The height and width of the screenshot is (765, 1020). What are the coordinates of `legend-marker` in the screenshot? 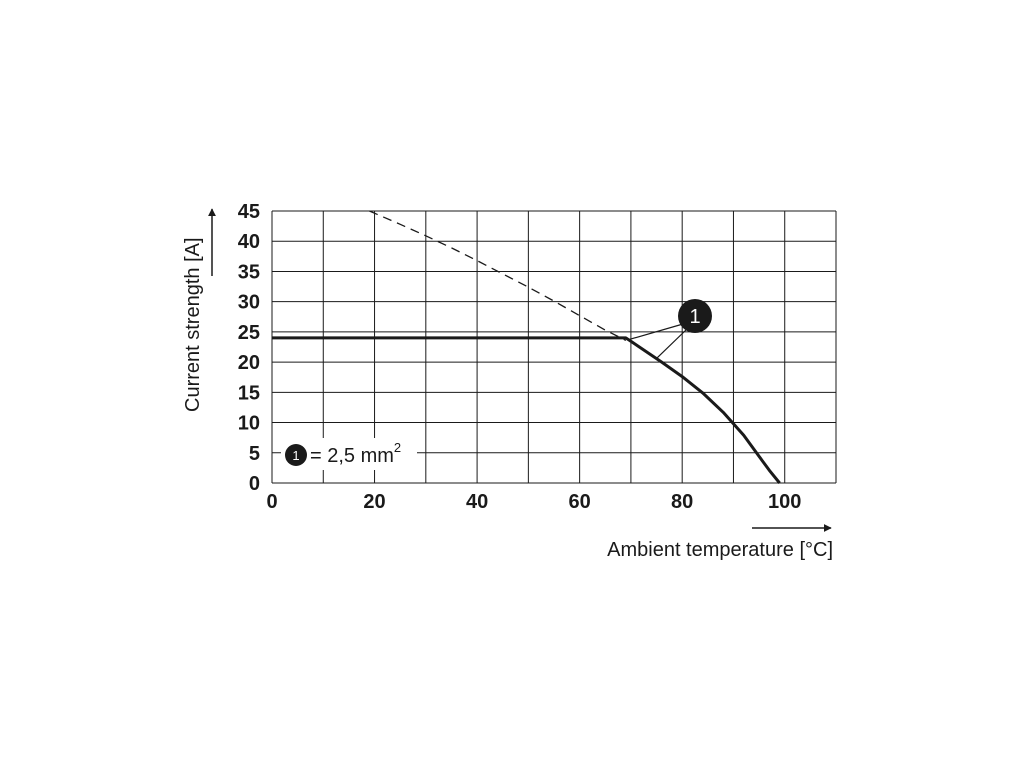 It's located at (296, 455).